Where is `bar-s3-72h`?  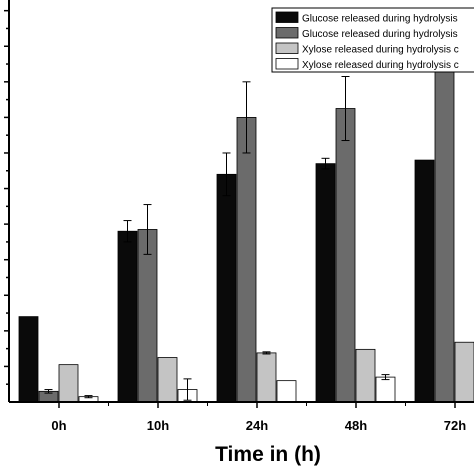
bar-s3-72h is located at coordinates (464, 372).